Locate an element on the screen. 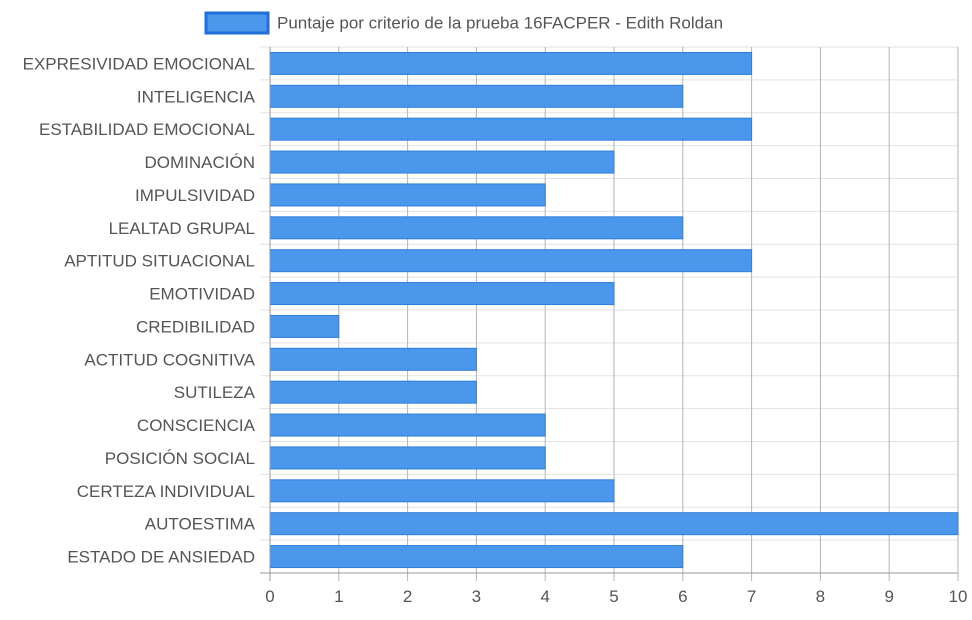 The image size is (972, 620). x-tick-label: 0 is located at coordinates (269, 596).